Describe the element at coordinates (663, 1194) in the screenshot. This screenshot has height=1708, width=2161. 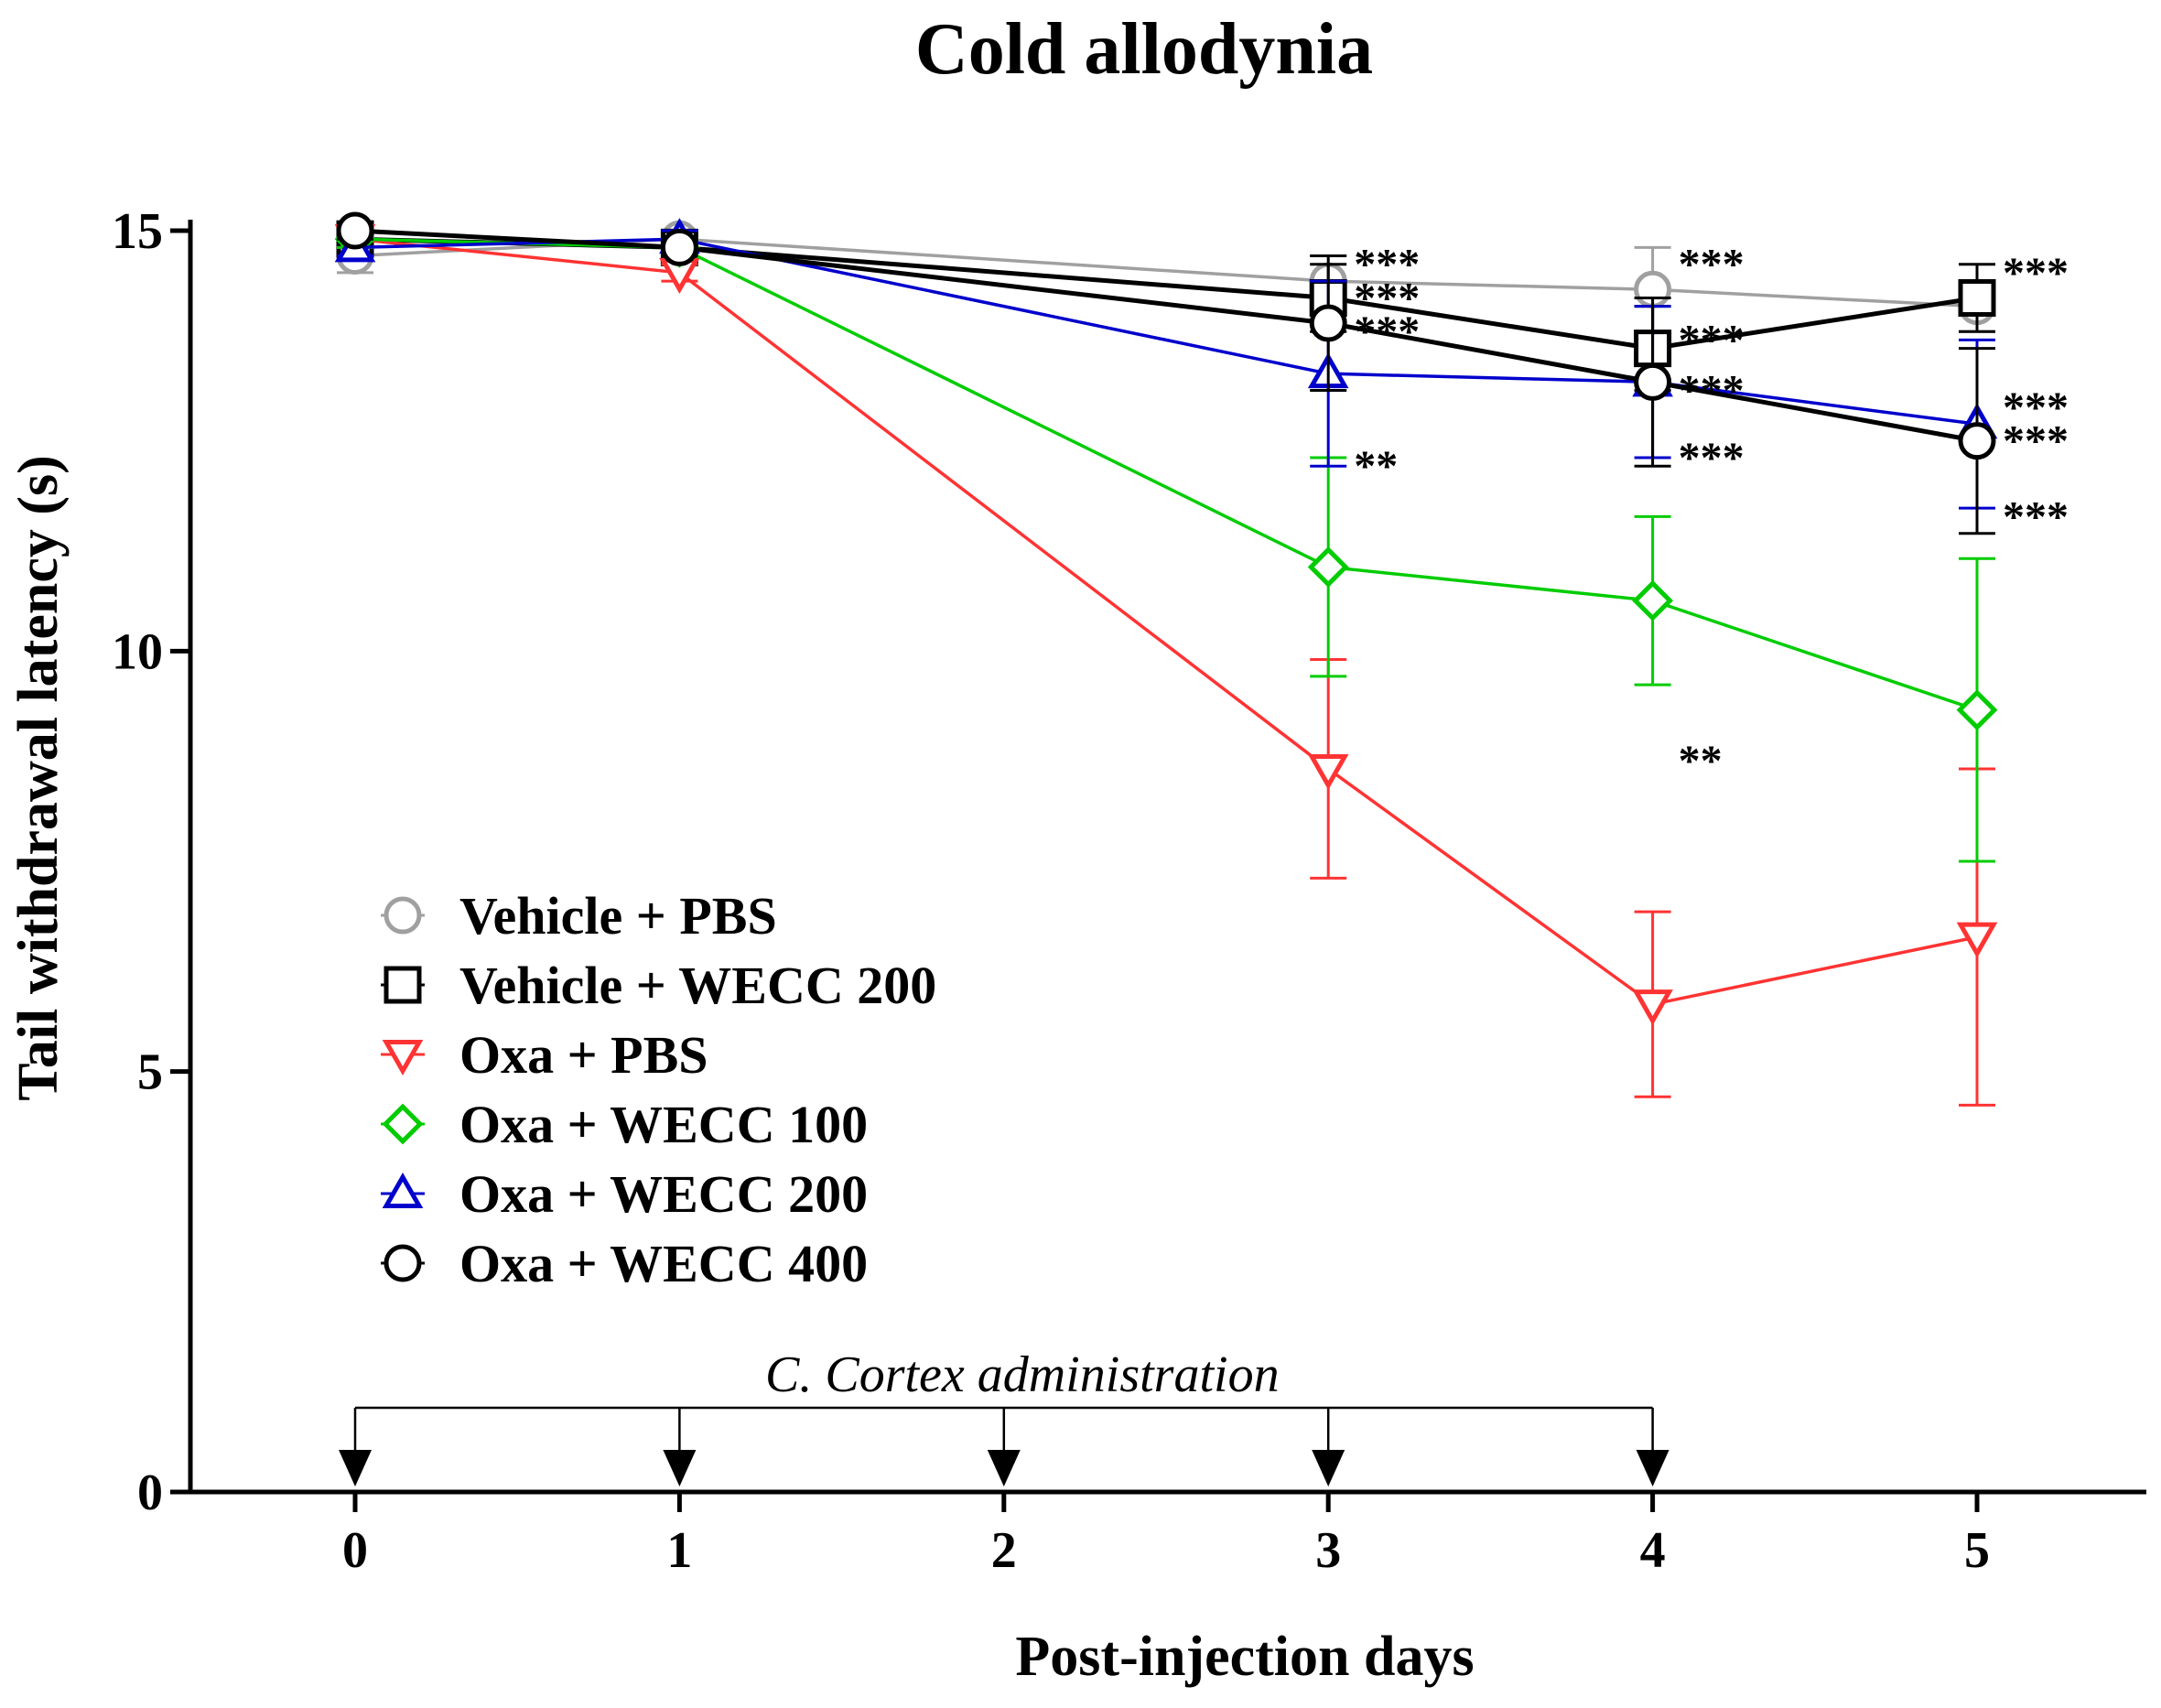
I see `legend-label: Oxa + WECC 200` at that location.